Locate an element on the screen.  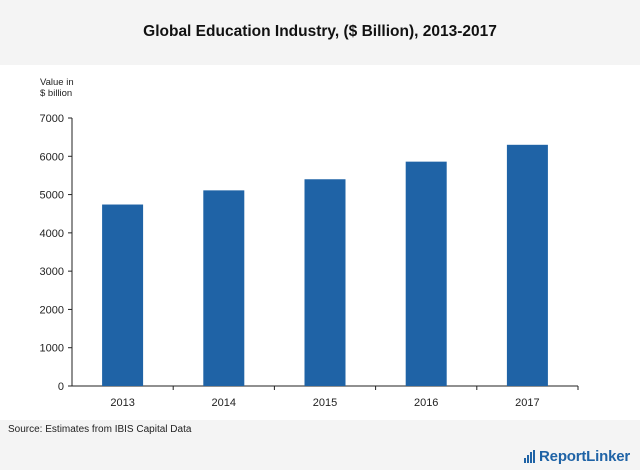
y-tick-label: 4000 is located at coordinates (52, 234).